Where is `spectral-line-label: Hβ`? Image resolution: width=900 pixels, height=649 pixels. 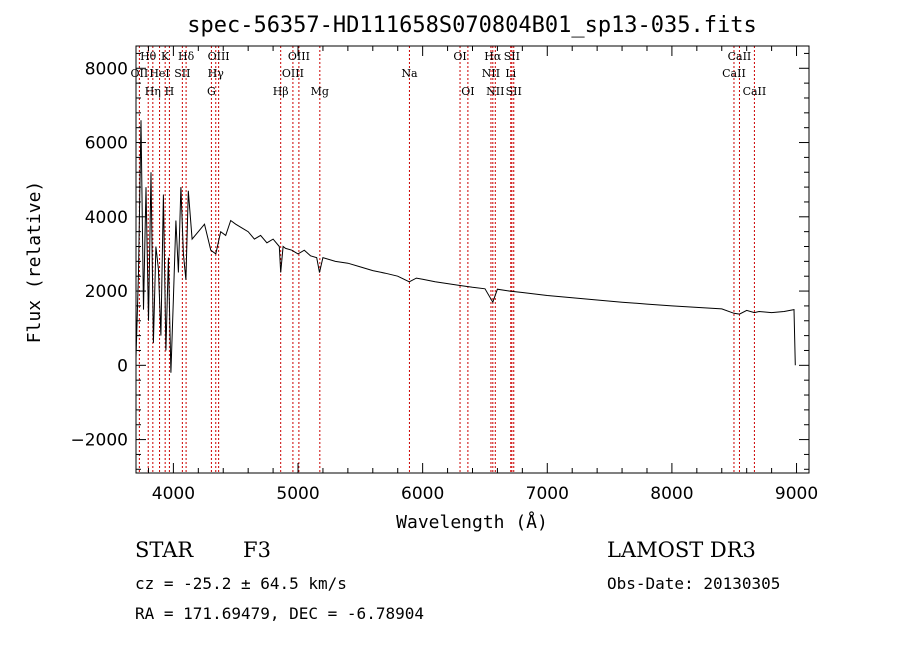 spectral-line-label: Hβ is located at coordinates (281, 91).